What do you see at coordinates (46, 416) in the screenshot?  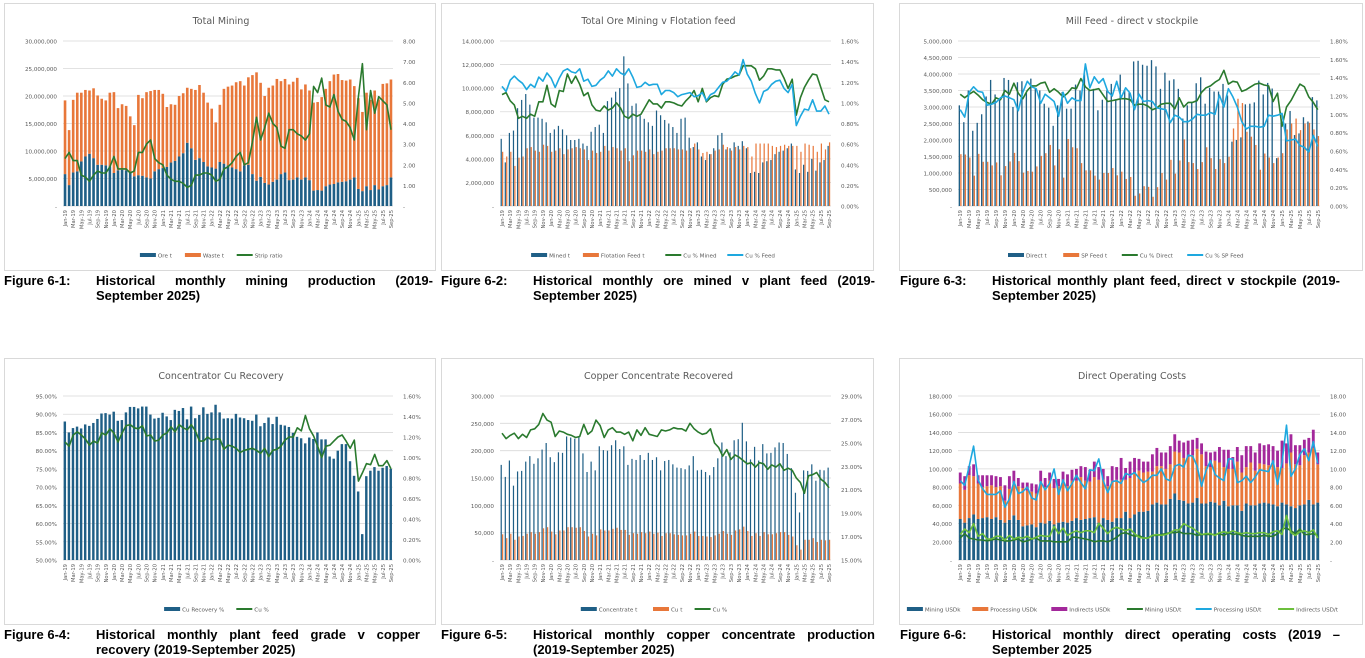 I see `y-tick-label: 90.00%` at bounding box center [46, 416].